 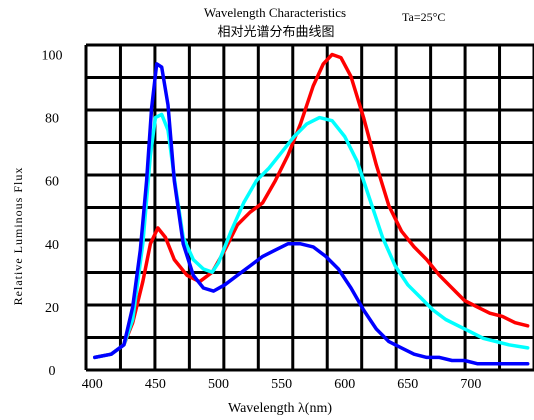 I want to click on y-tick-label: 40, so click(x=52, y=245).